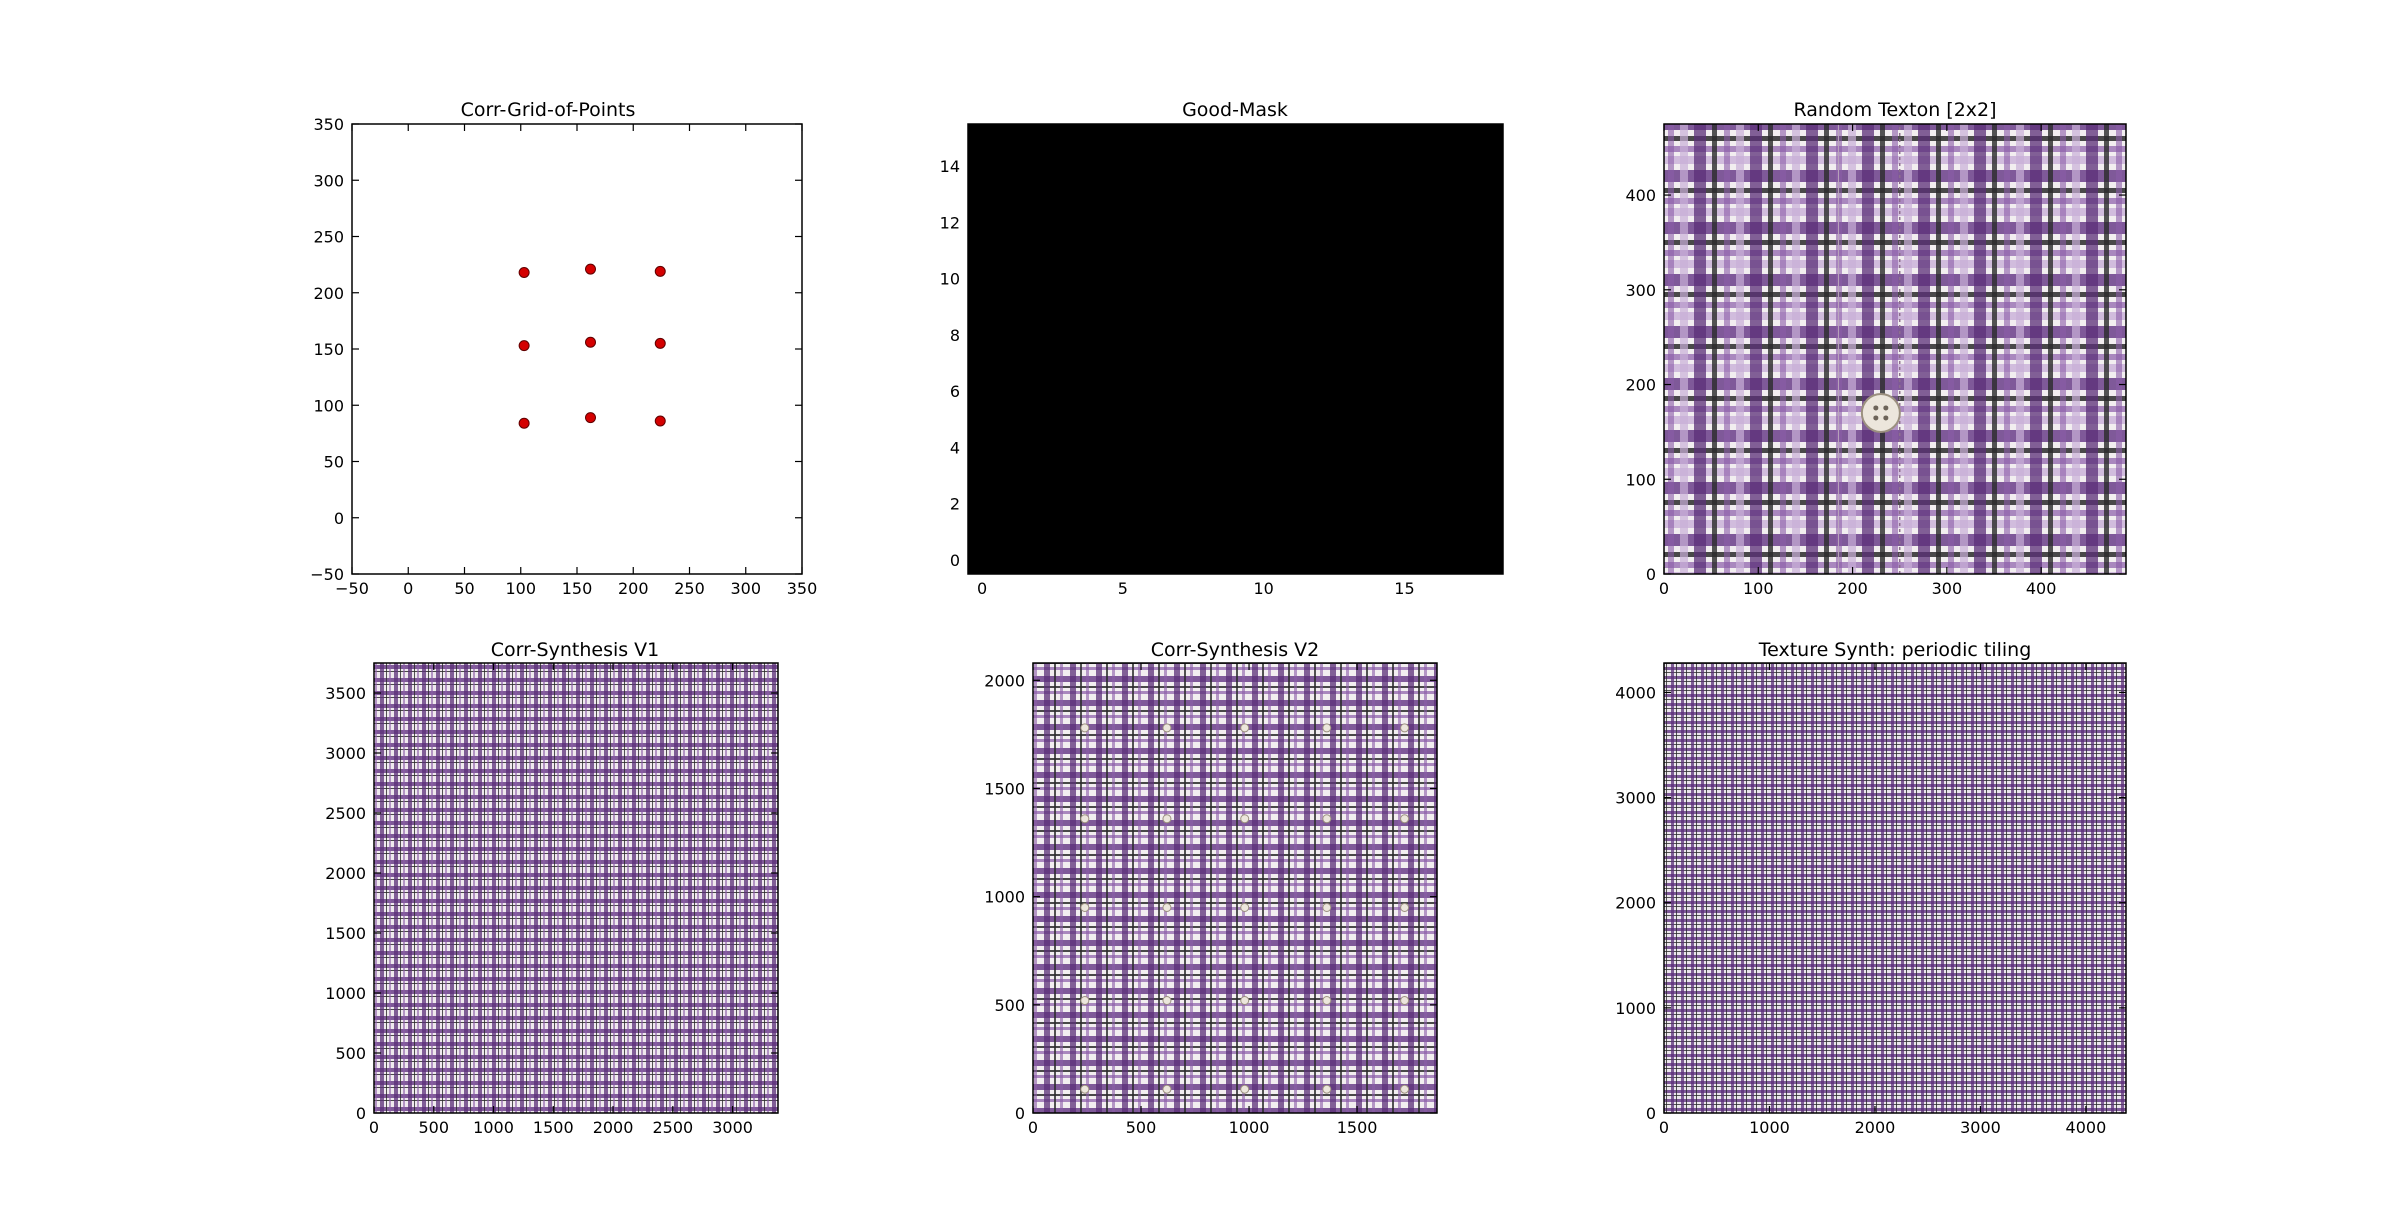  I want to click on y-tick-label: 150, so click(328, 349).